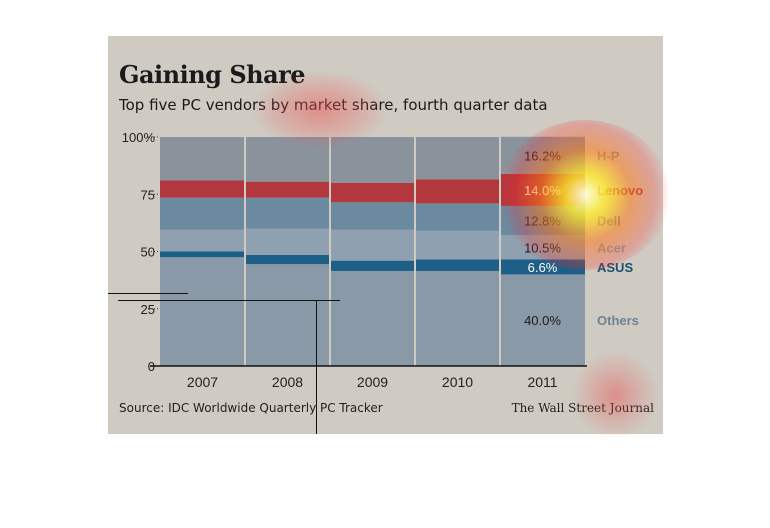 This screenshot has width=770, height=528. What do you see at coordinates (287, 213) in the screenshot?
I see `bar-segment-dell-2008` at bounding box center [287, 213].